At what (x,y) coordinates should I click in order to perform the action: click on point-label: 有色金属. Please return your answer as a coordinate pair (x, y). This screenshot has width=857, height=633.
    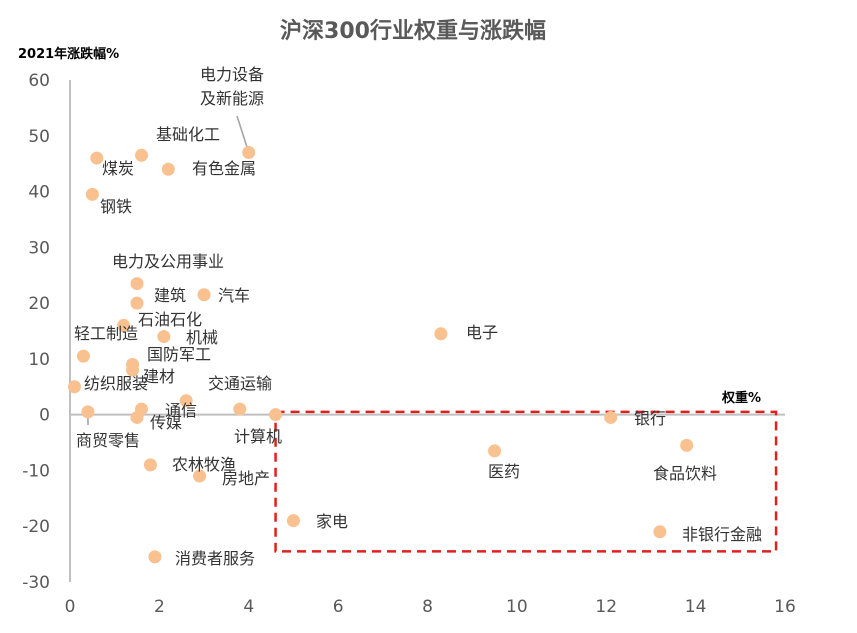
    Looking at the image, I should click on (224, 168).